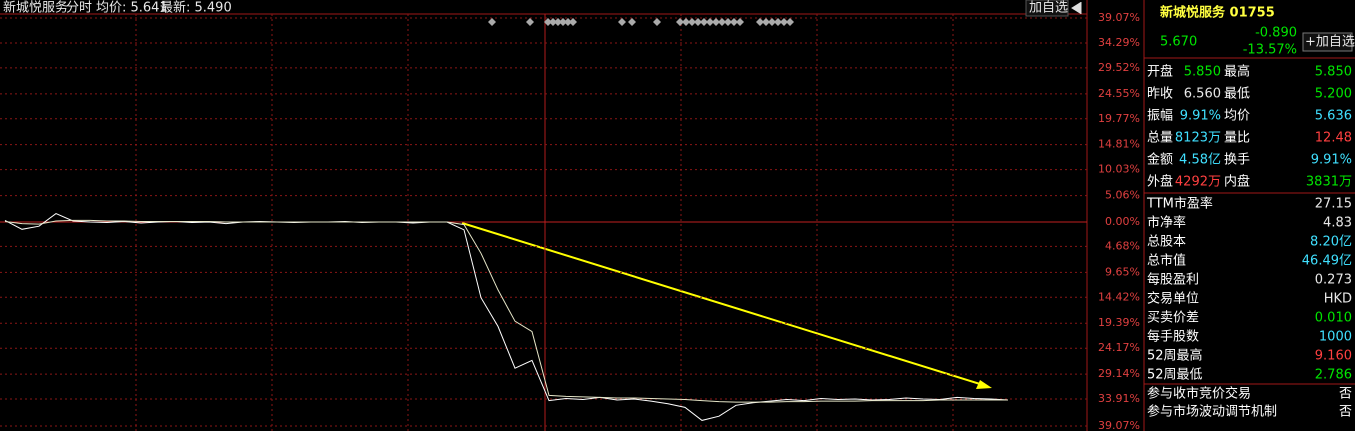 The image size is (1355, 431). What do you see at coordinates (1122, 245) in the screenshot?
I see `y-tick-label: 4.68%` at bounding box center [1122, 245].